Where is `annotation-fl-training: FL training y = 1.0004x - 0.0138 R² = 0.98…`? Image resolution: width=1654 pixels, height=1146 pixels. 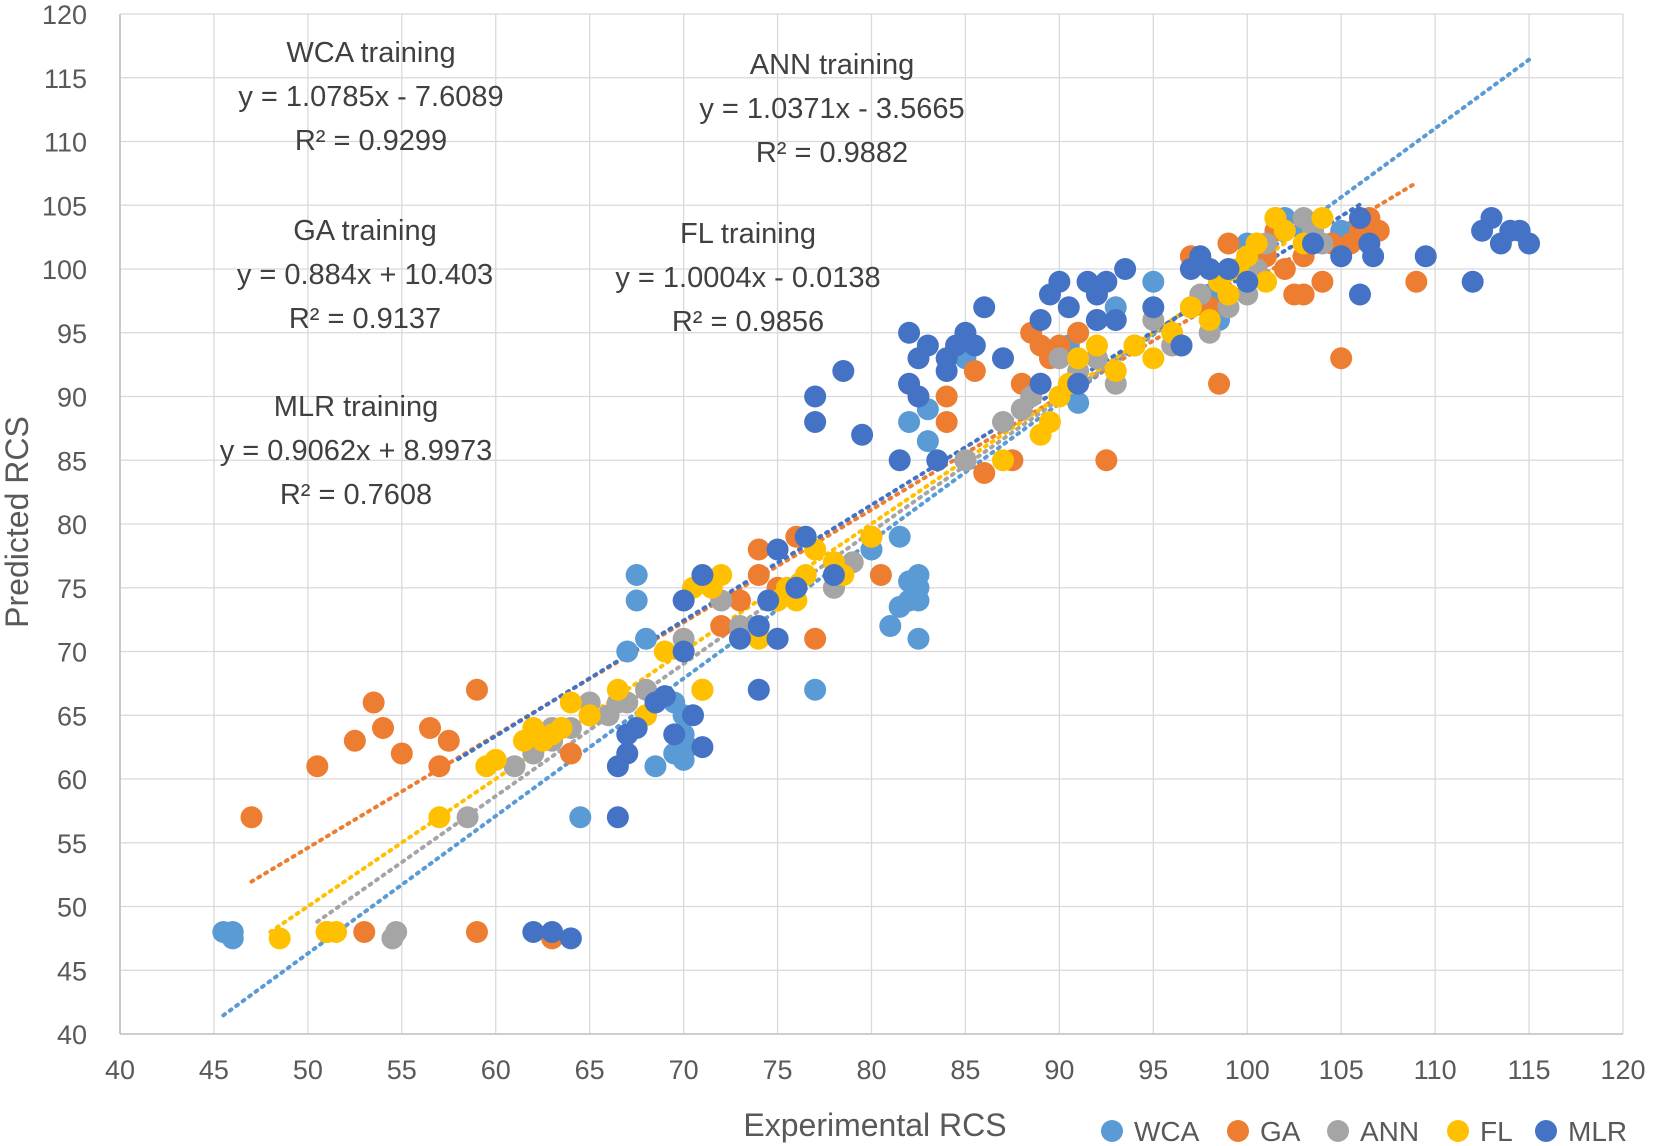 annotation-fl-training: FL training y = 1.0004x - 0.0138 R² = 0.98… is located at coordinates (747, 278).